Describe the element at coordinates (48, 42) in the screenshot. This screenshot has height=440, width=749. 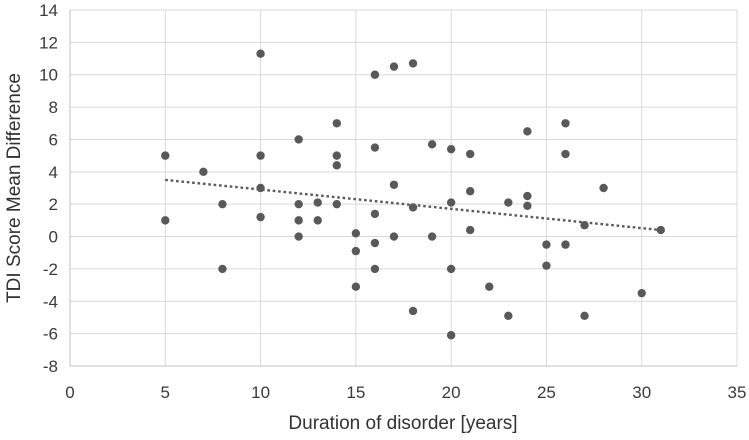
I see `y-tick-label: 12` at that location.